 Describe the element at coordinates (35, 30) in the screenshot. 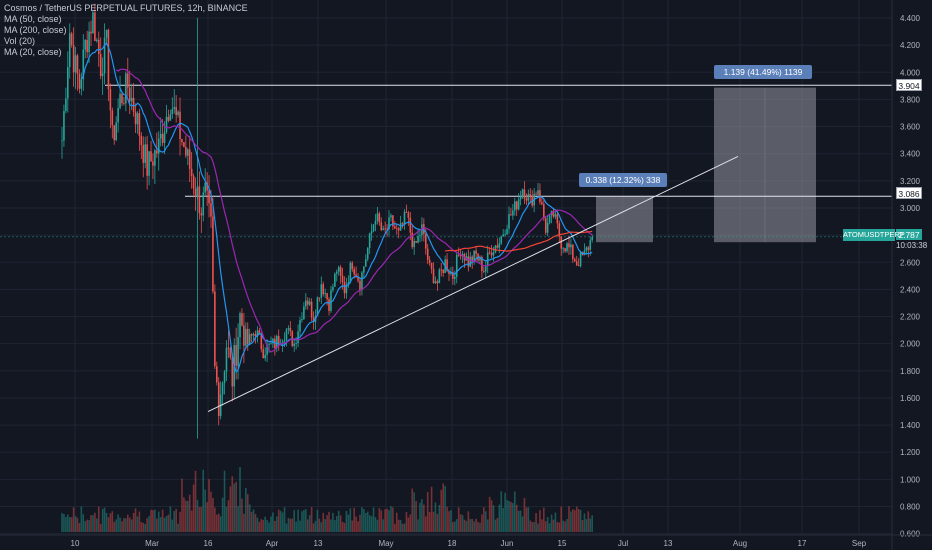

I see `legend-ma200: MA (200, close)` at that location.